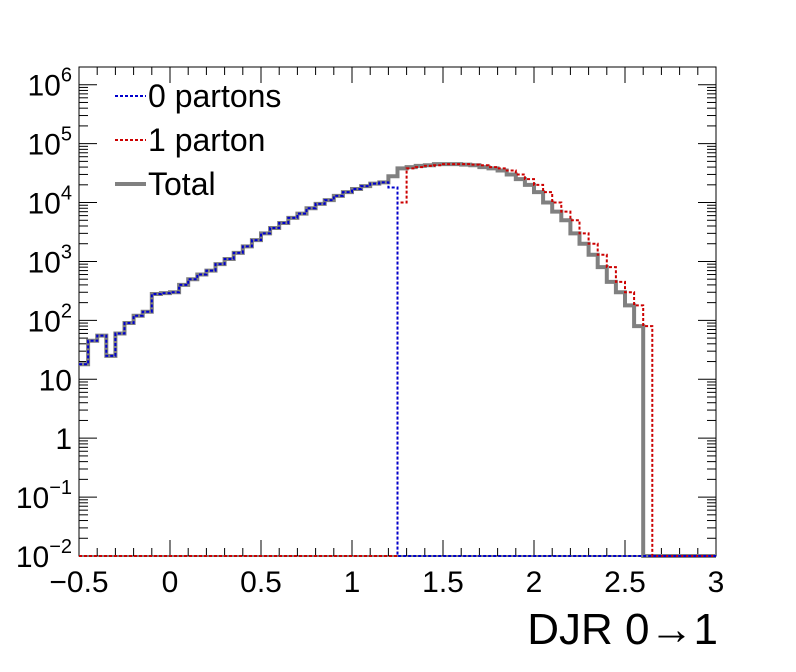 This screenshot has height=672, width=796. Describe the element at coordinates (44, 496) in the screenshot. I see `y-tick-label: 10⁻¹` at that location.